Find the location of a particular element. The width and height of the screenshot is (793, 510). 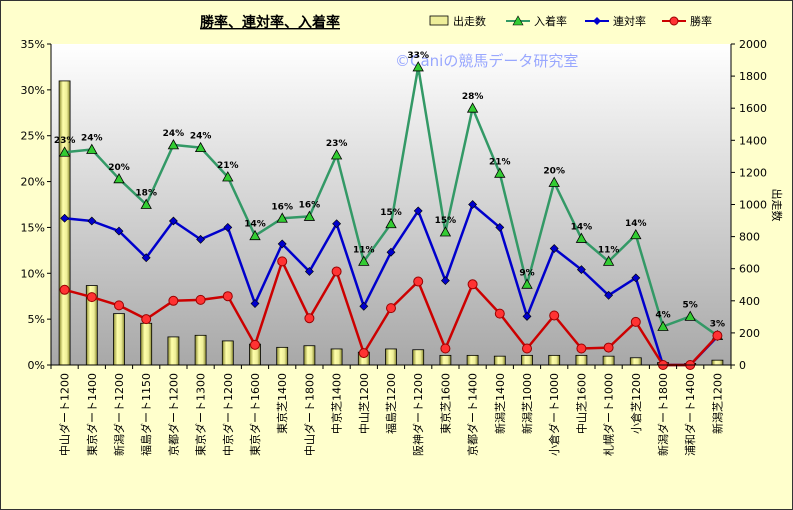

x-tick-label: 福島芝1200 is located at coordinates (391, 403).